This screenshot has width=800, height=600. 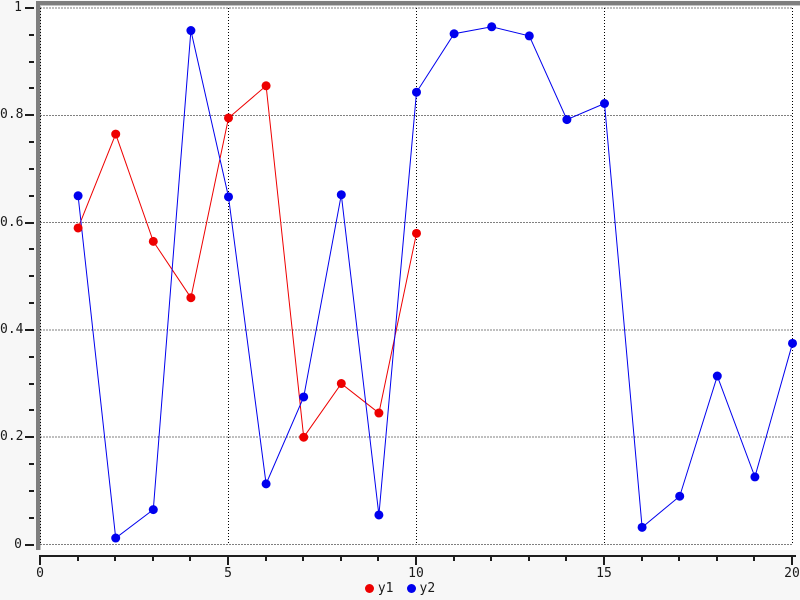 What do you see at coordinates (40, 573) in the screenshot?
I see `x-tick-label: 0` at bounding box center [40, 573].